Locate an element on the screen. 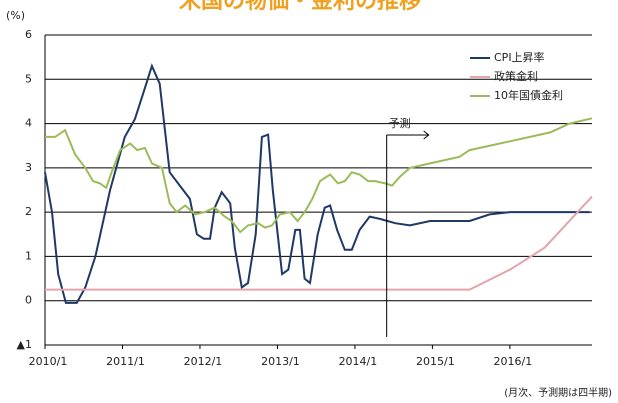 Image resolution: width=618 pixels, height=403 pixels. y-tick-label: 1 is located at coordinates (28, 255).